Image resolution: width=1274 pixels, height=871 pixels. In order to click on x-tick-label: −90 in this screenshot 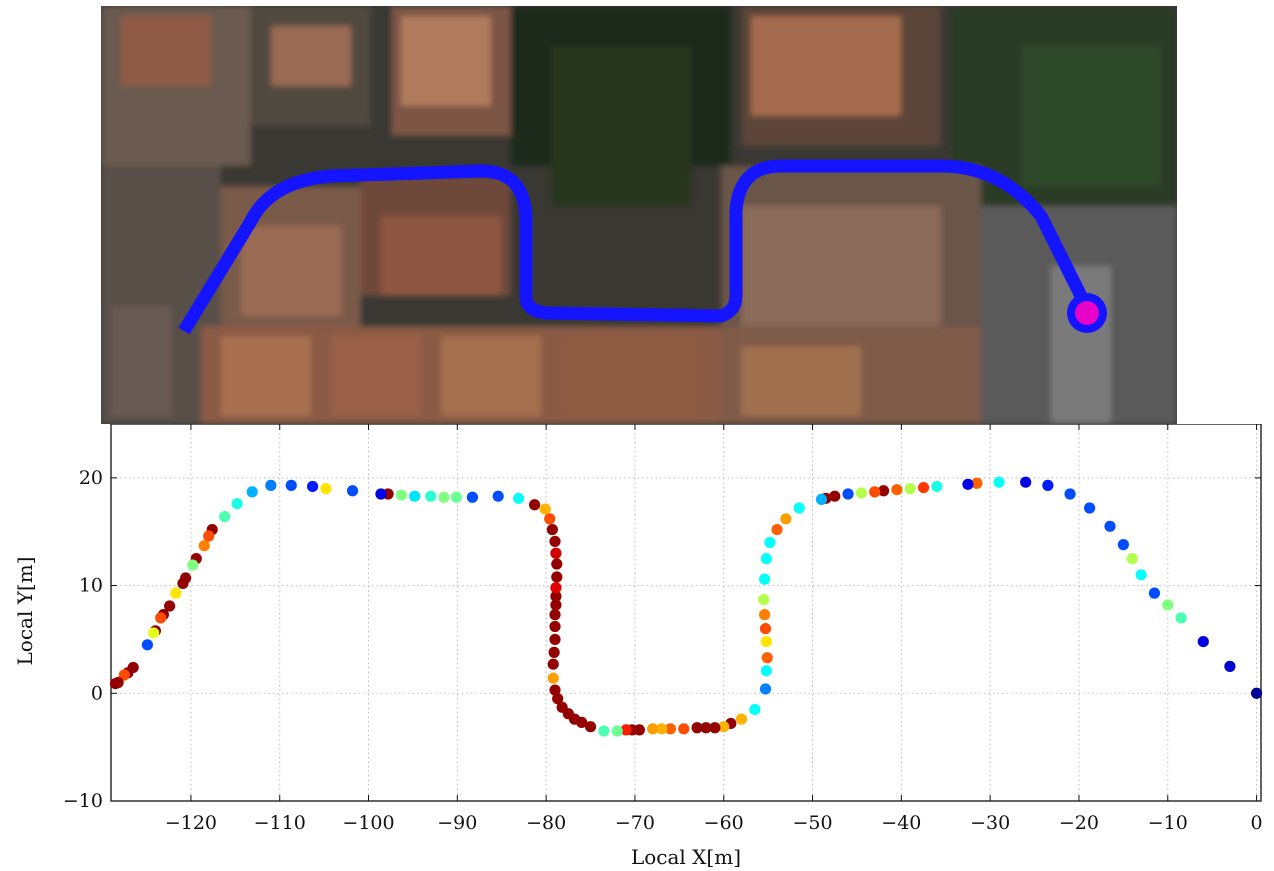, I will do `click(457, 823)`.